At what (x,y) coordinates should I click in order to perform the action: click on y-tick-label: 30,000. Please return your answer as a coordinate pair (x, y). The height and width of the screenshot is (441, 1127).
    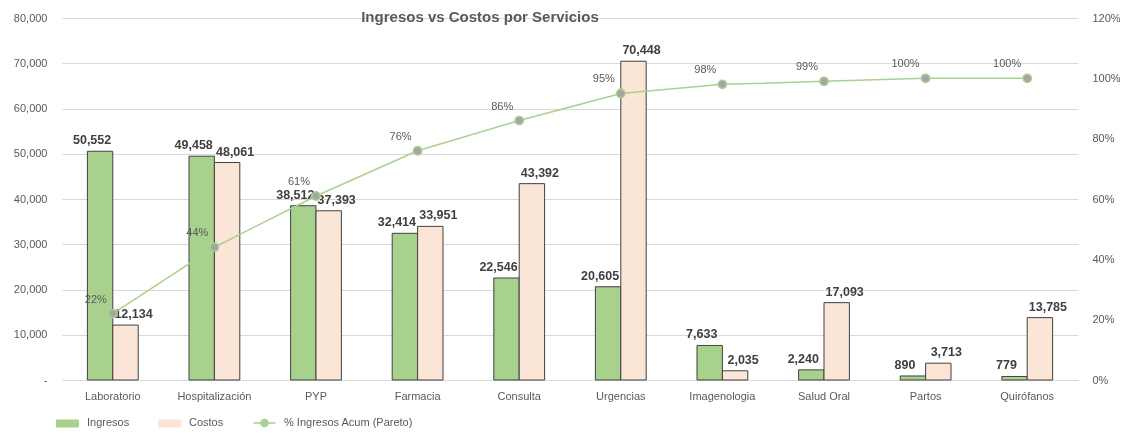
    Looking at the image, I should click on (30, 243).